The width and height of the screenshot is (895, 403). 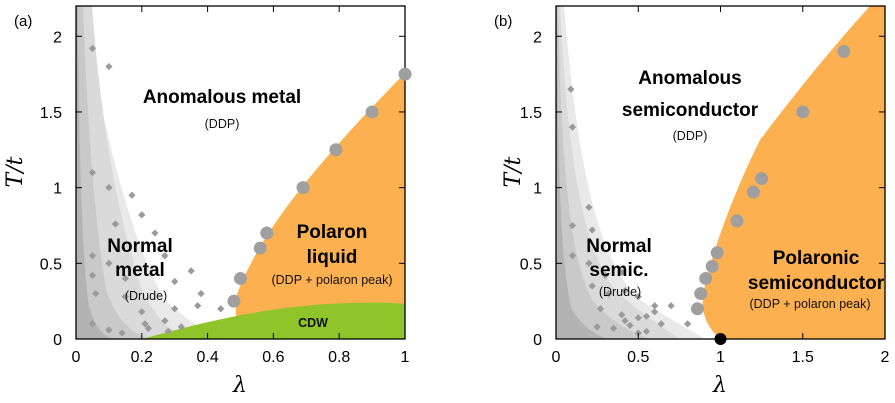 What do you see at coordinates (503, 21) in the screenshot?
I see `panel-b-label: (b)` at bounding box center [503, 21].